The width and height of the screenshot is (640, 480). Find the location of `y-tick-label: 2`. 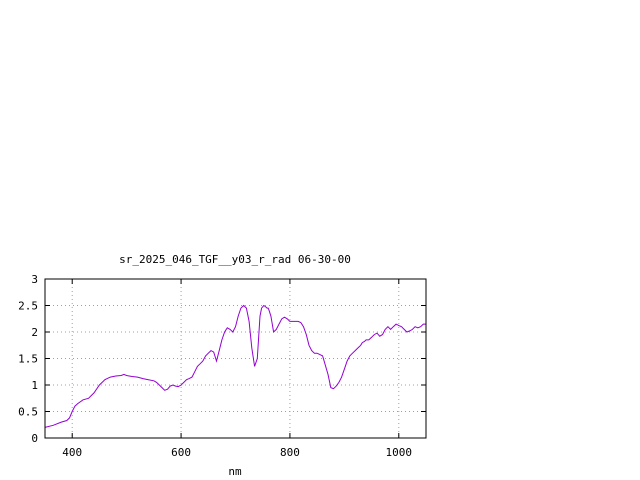

y-tick-label: 2 is located at coordinates (34, 332).